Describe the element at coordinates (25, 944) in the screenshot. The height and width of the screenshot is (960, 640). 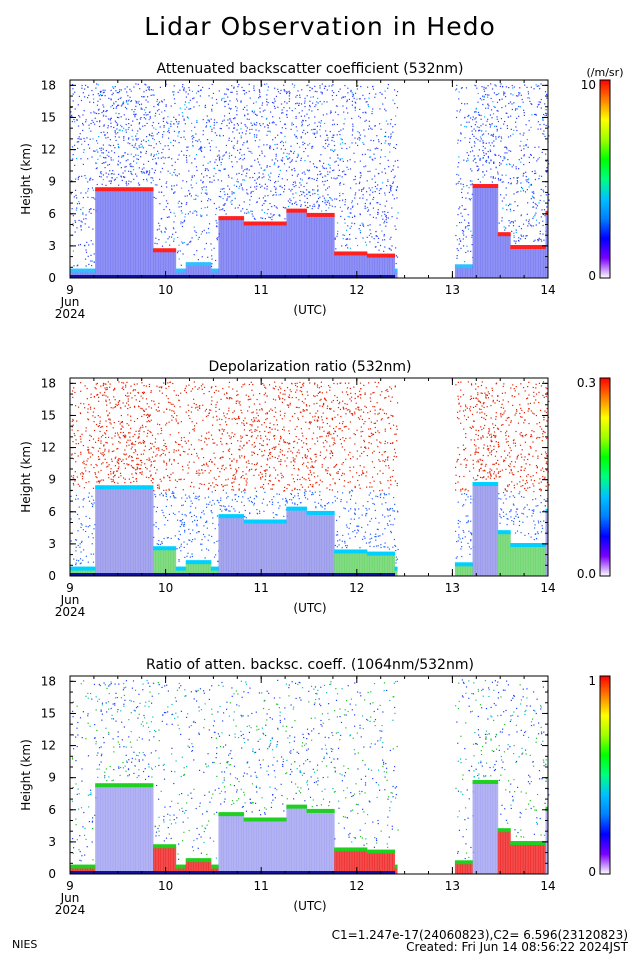
I see `footer-organization: NIES` at that location.